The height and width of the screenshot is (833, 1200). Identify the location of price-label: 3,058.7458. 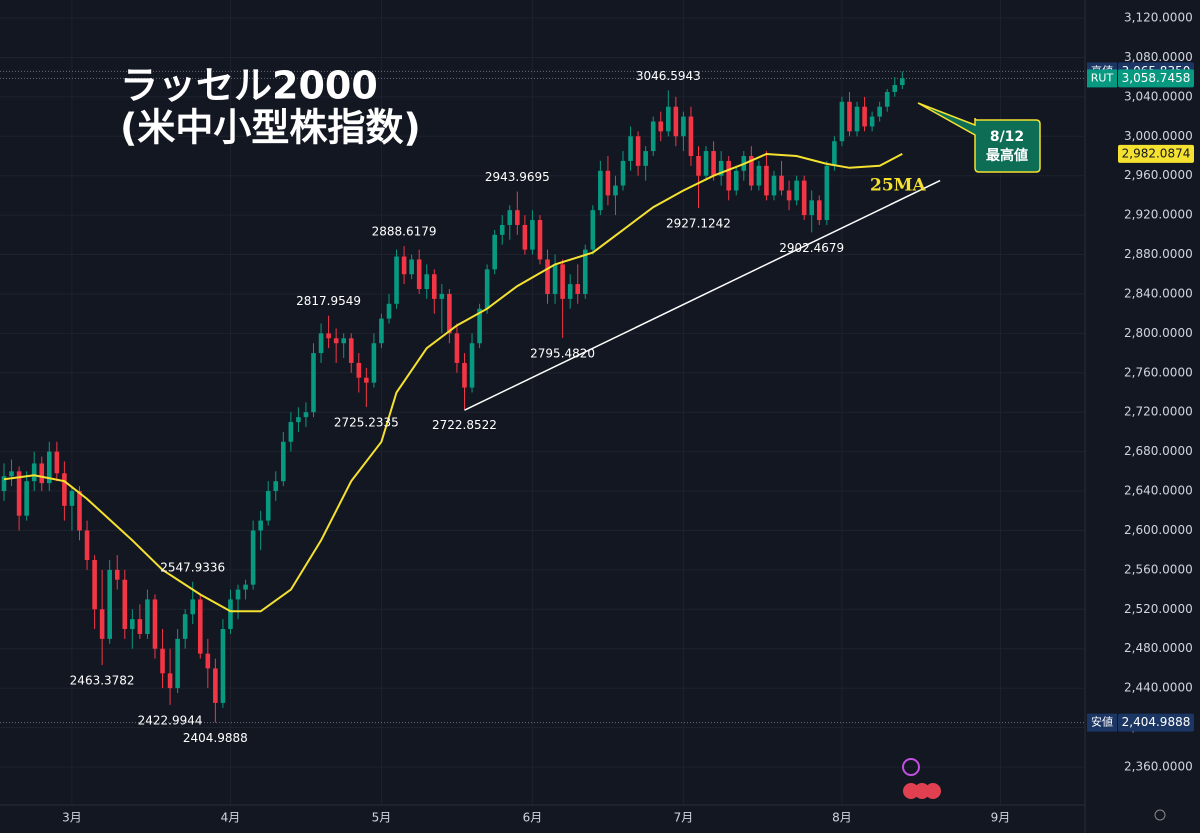
(1156, 78).